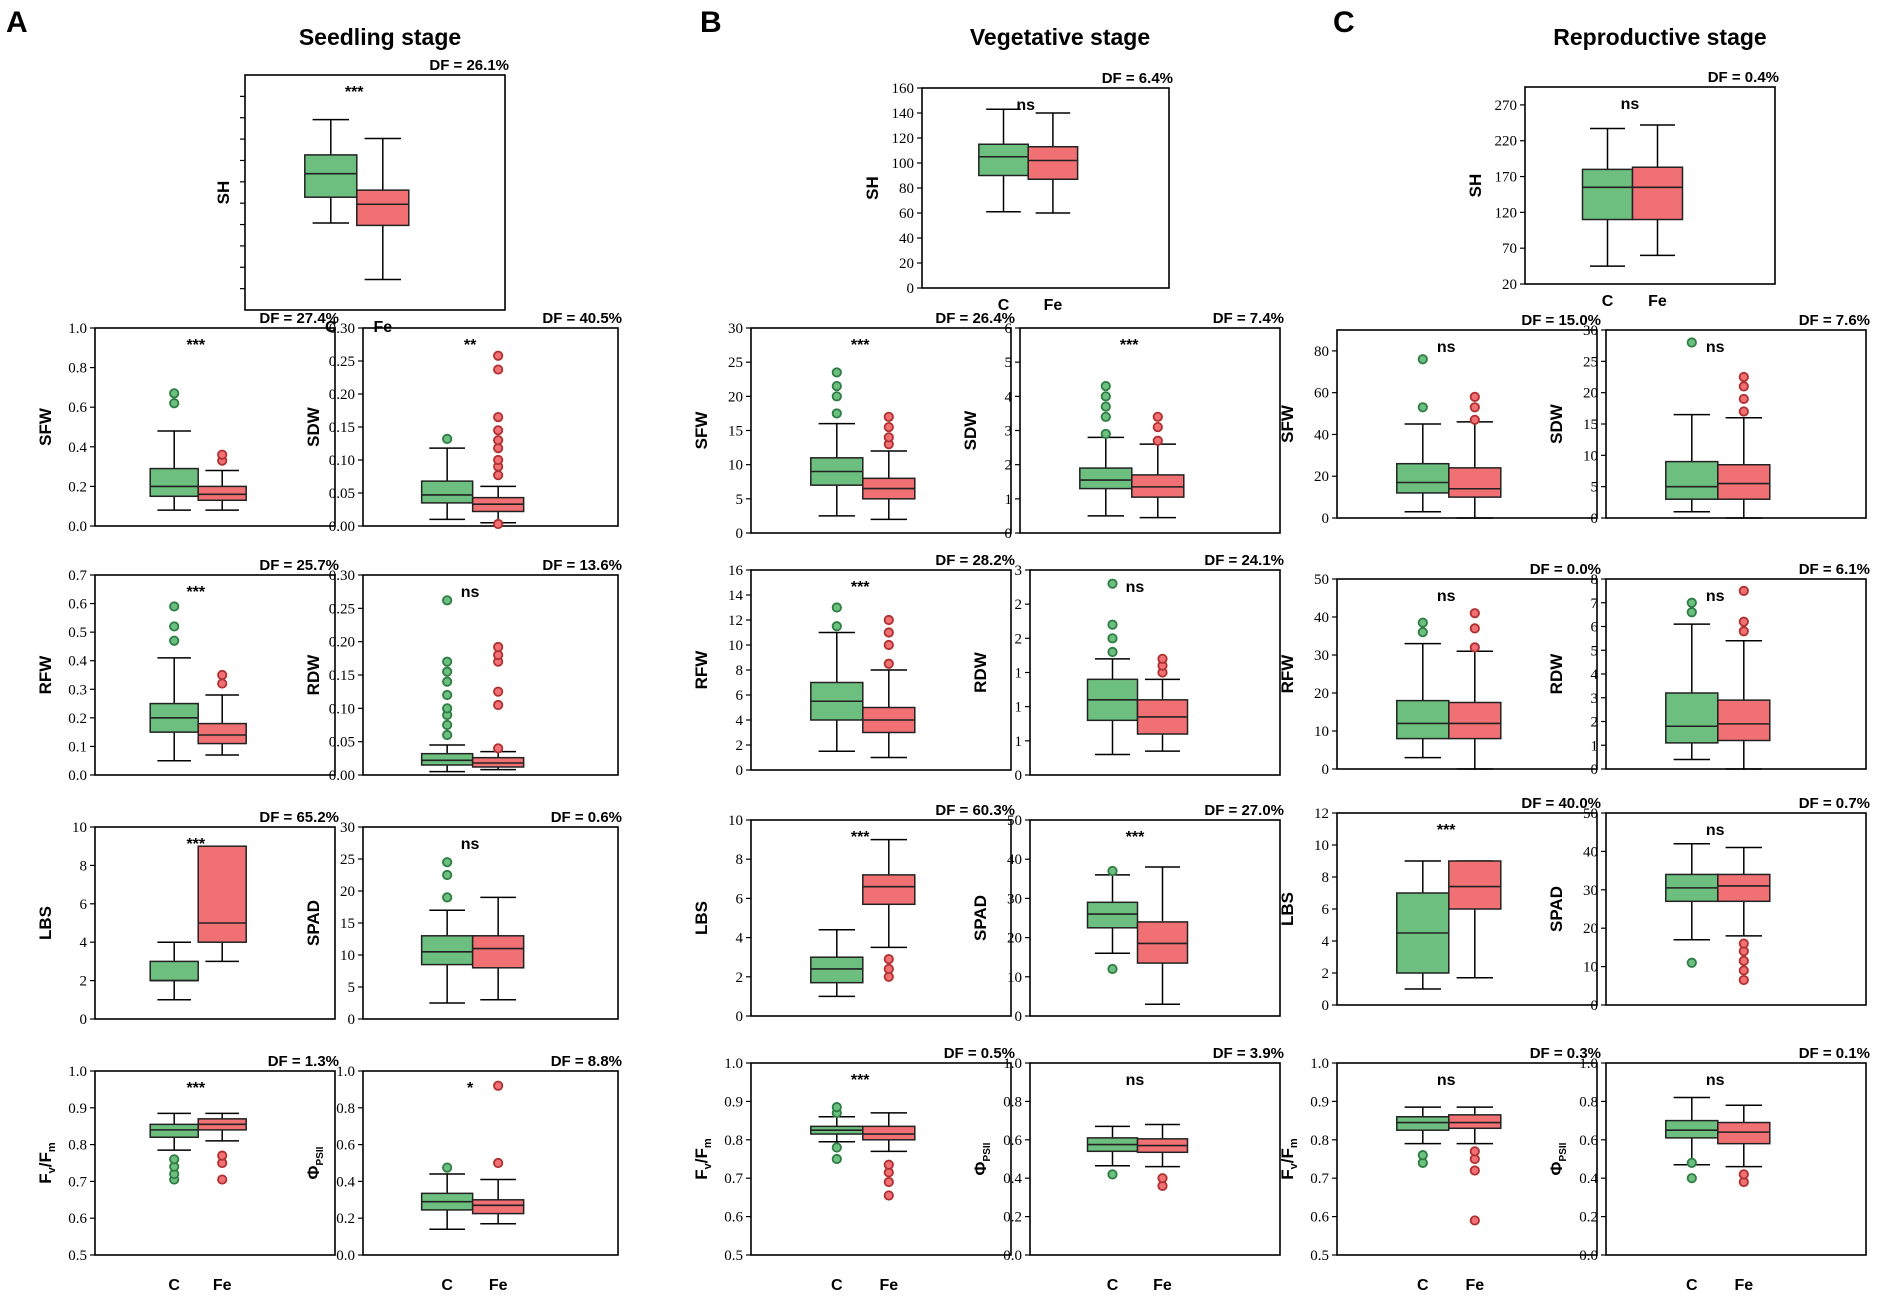 Image resolution: width=1904 pixels, height=1296 pixels. What do you see at coordinates (1244, 810) in the screenshot?
I see `df-label: DF = 27.0%` at bounding box center [1244, 810].